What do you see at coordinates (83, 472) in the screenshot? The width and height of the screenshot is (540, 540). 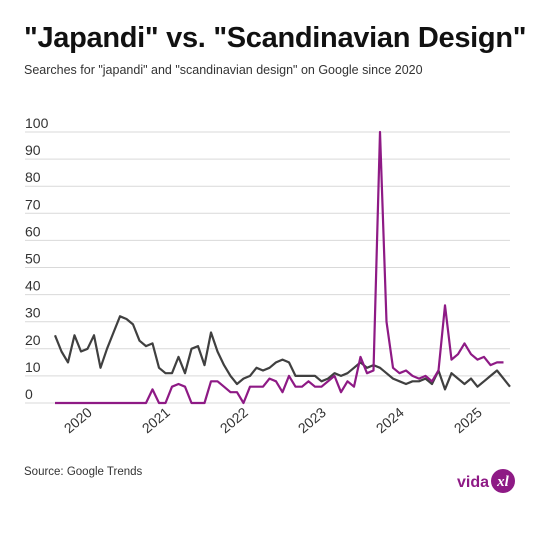 I see `source-note: Source: Google Trends` at bounding box center [83, 472].